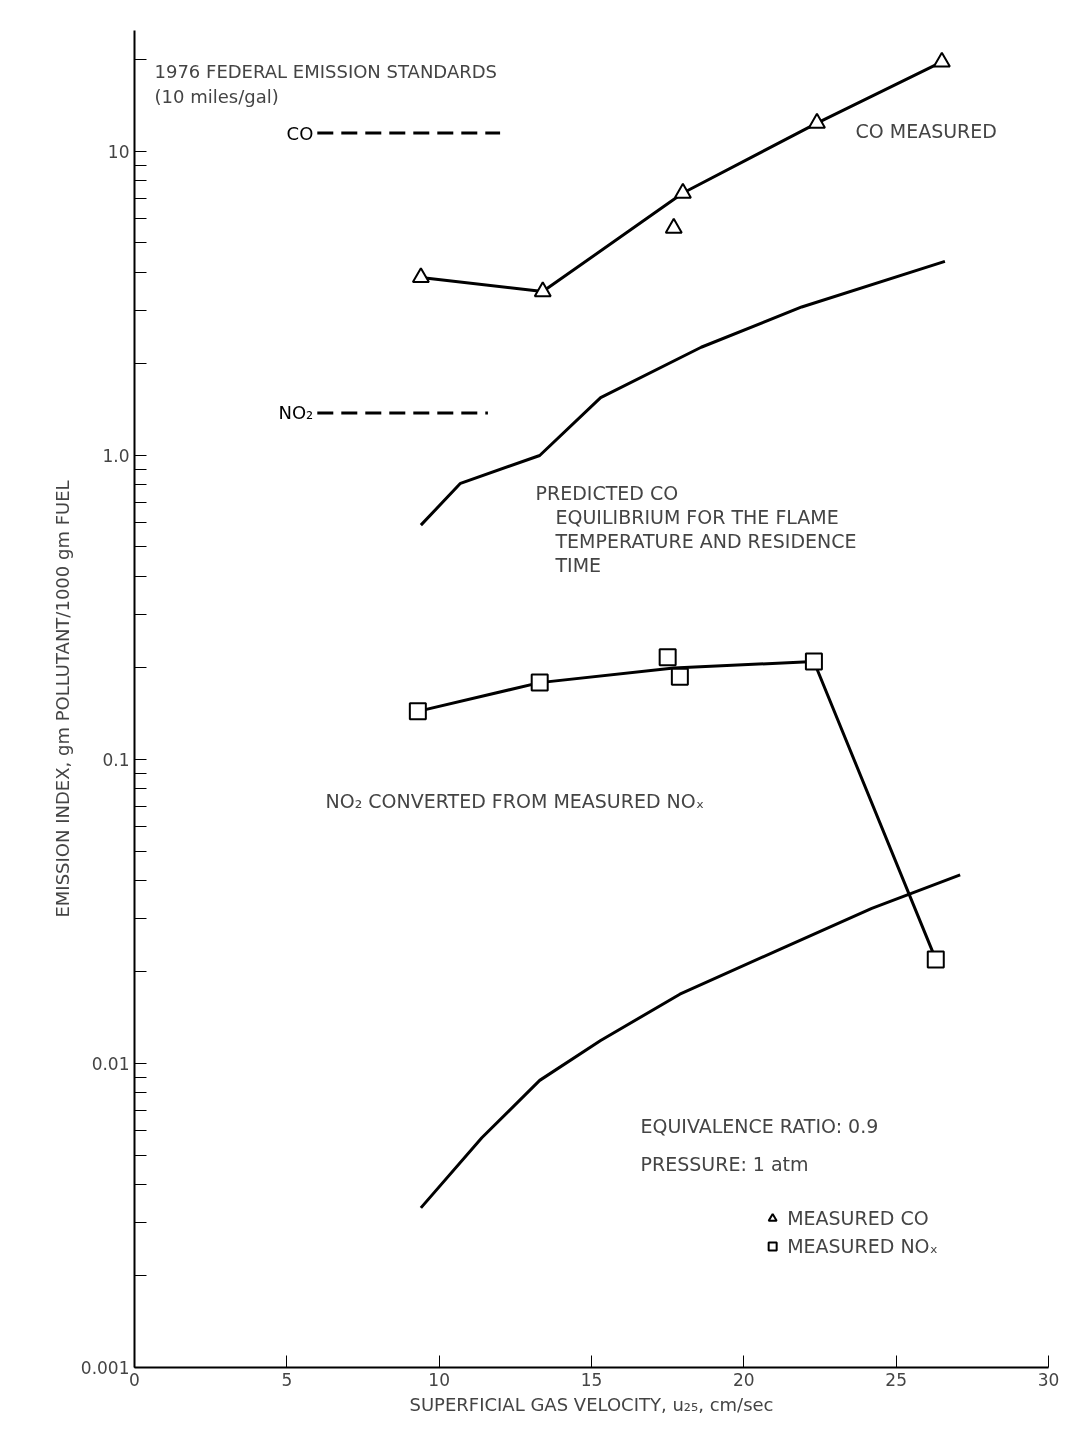 The image size is (1068, 1440). I want to click on legend-label: MEASURED NOₓ, so click(862, 1246).